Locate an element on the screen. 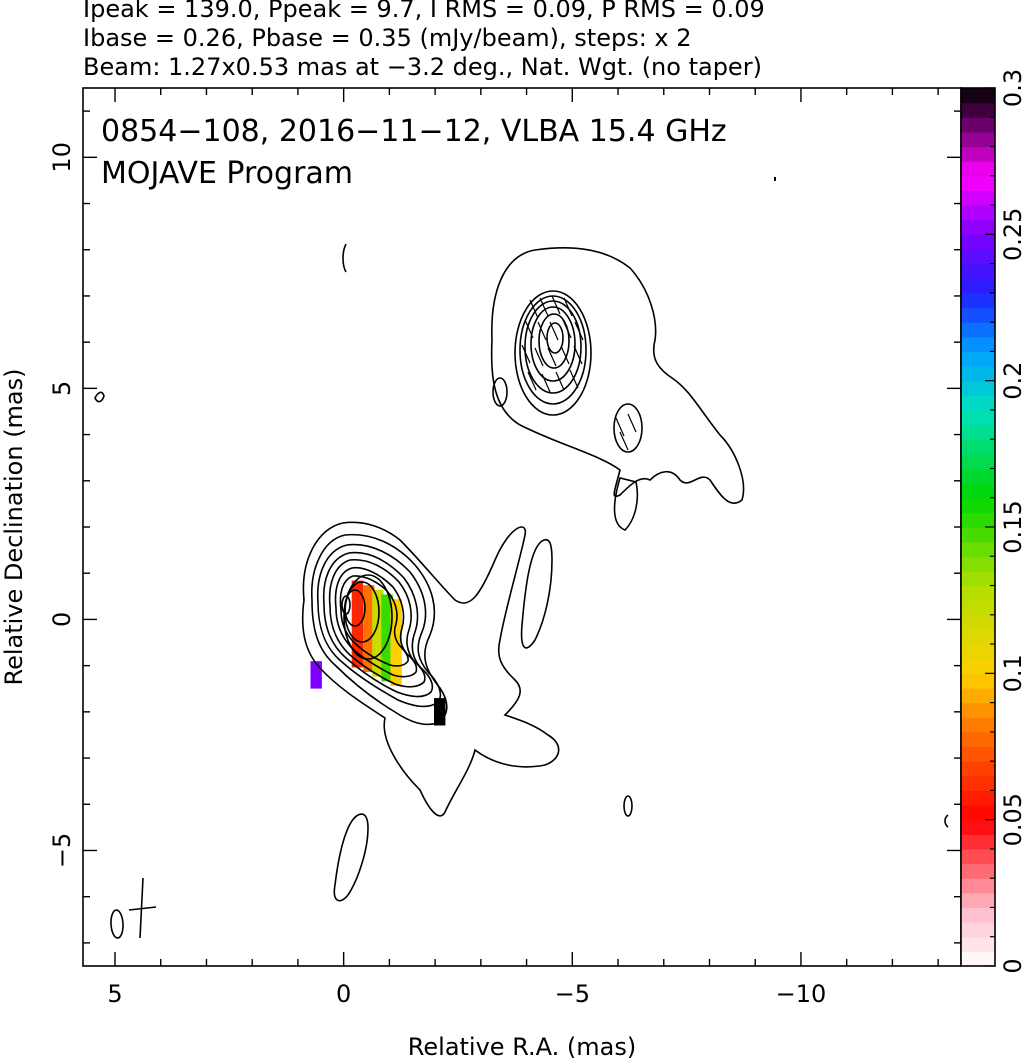  colorbar-tick-label: 0 is located at coordinates (1010, 965).